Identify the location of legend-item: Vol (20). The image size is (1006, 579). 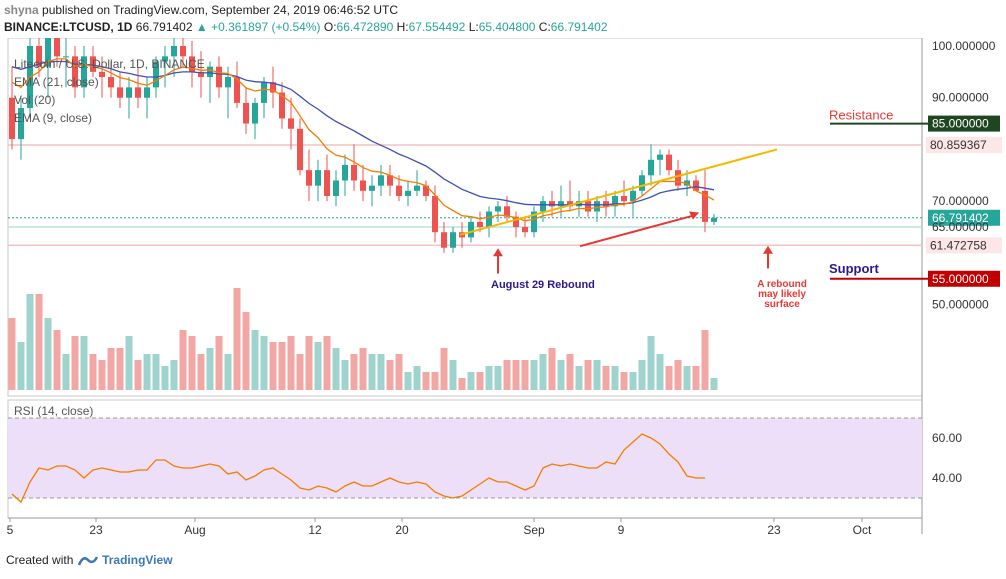
(34, 100).